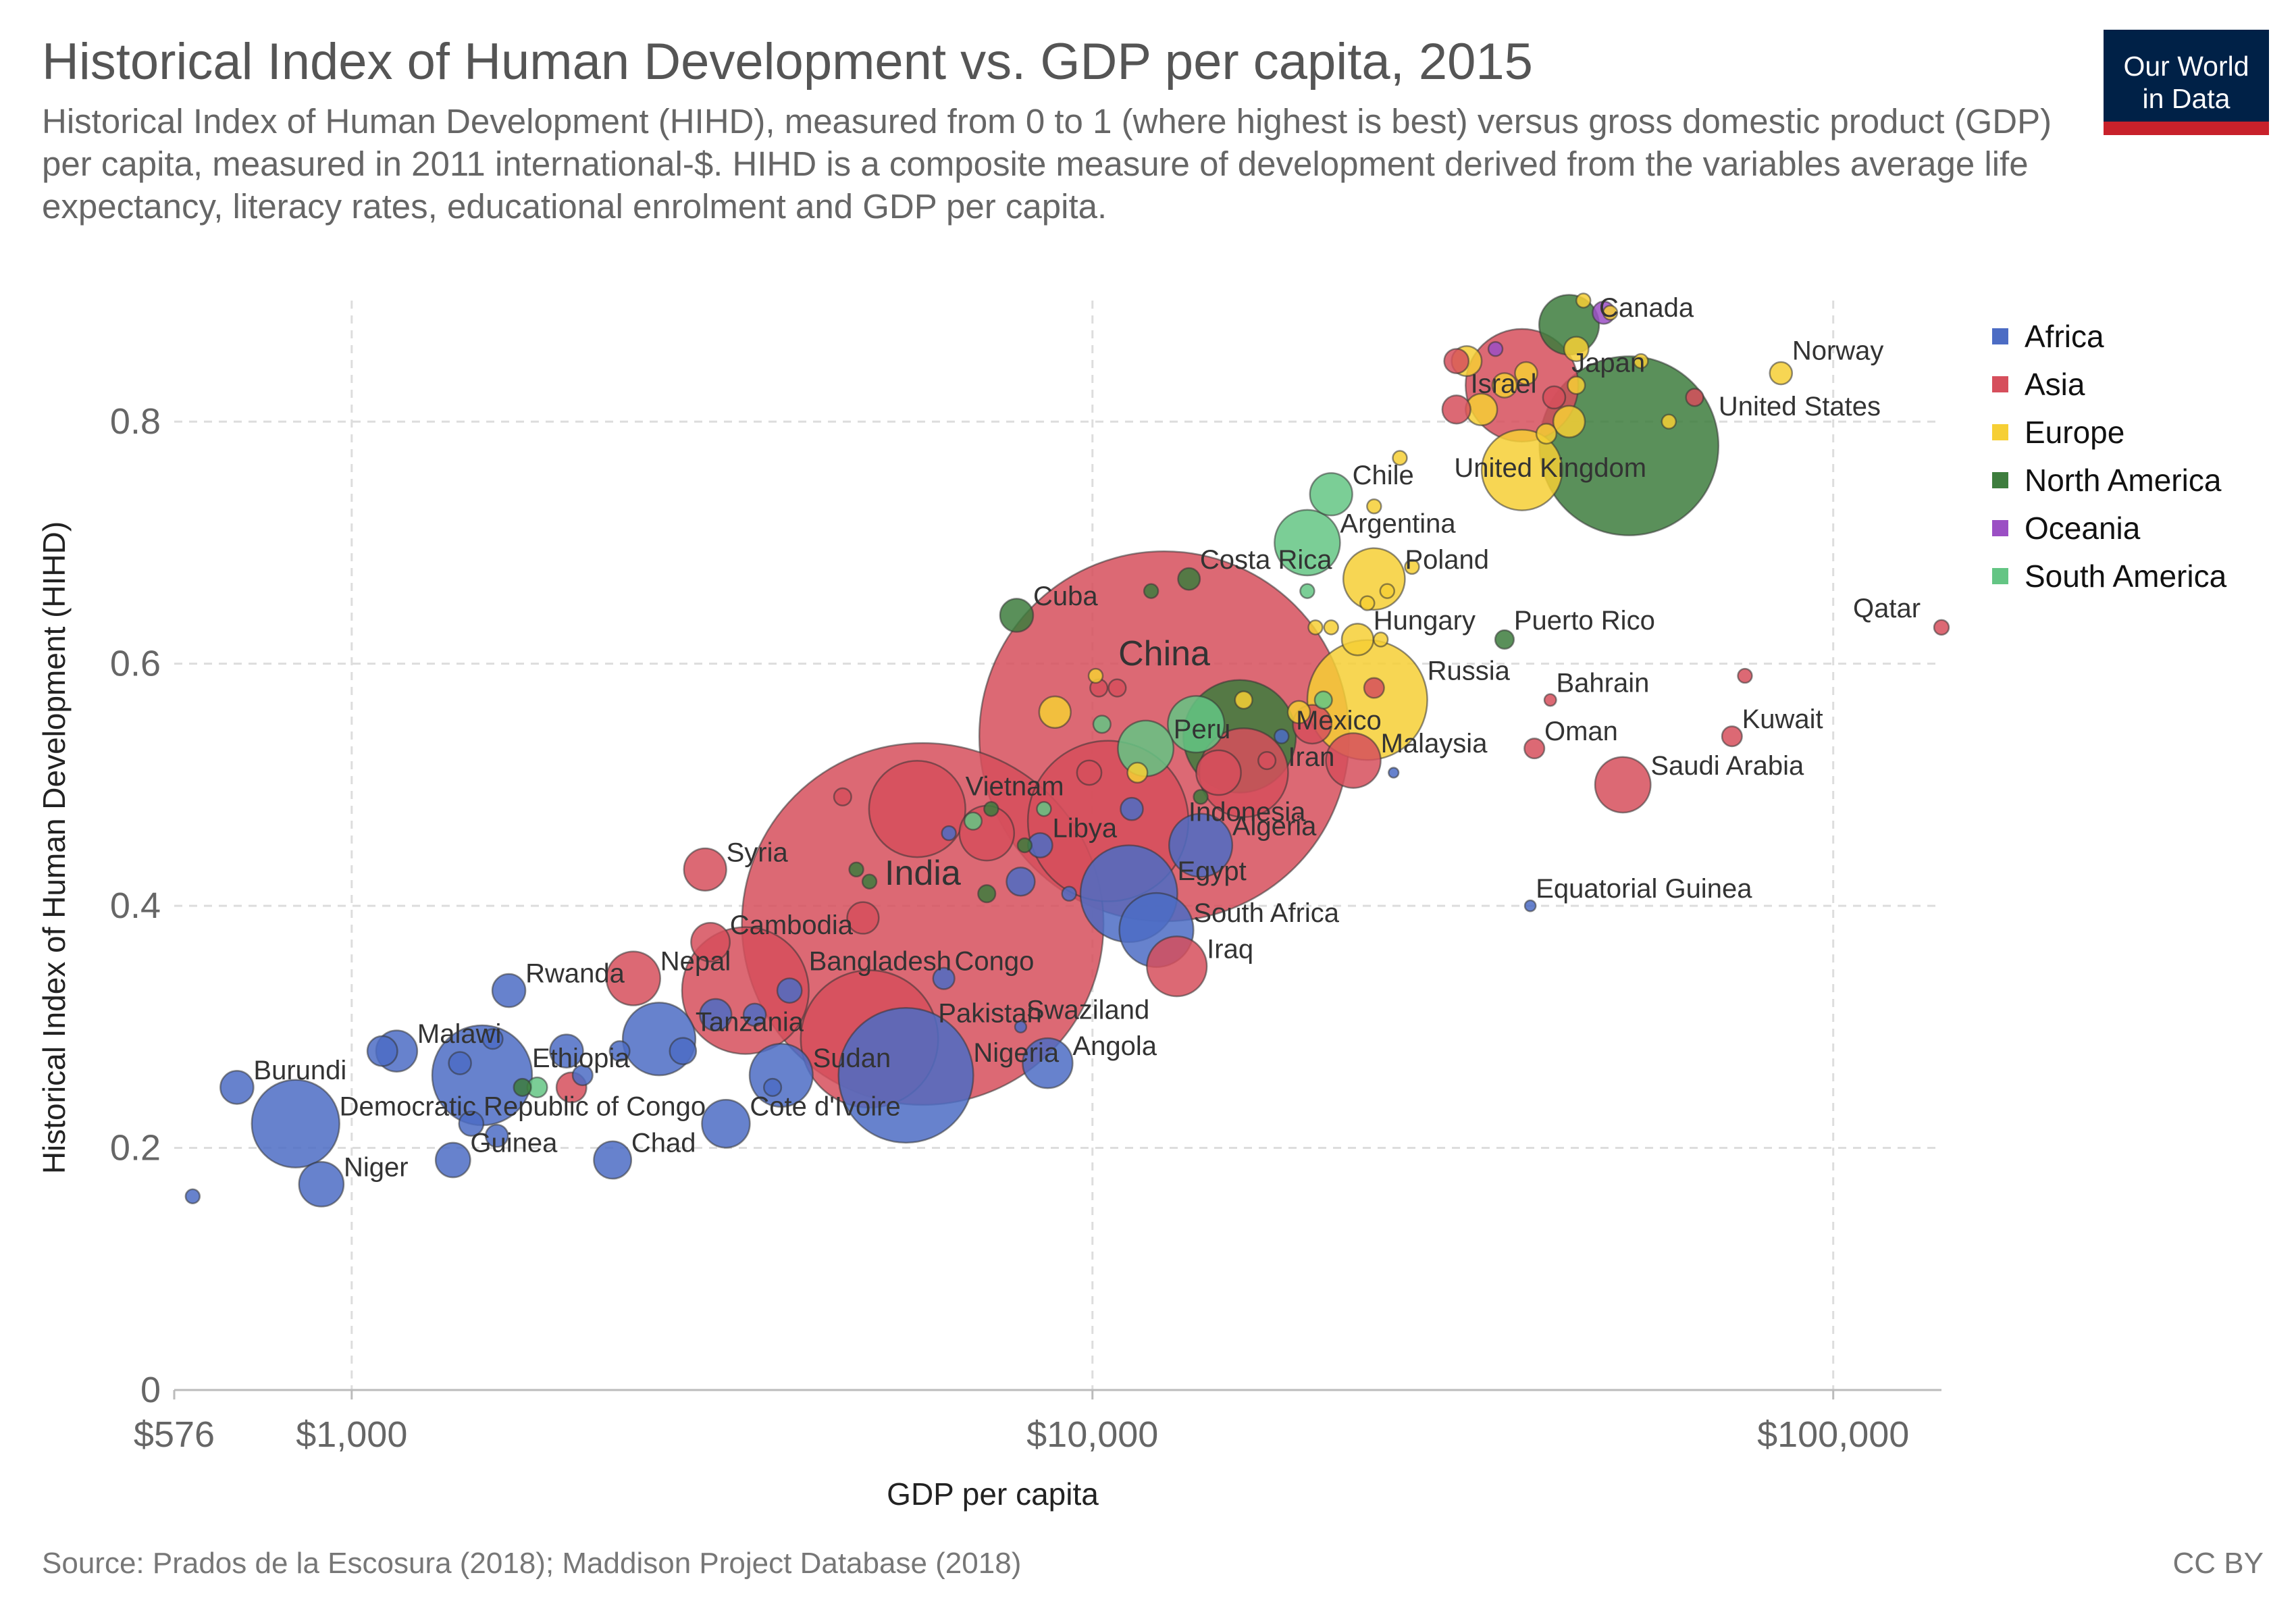 The height and width of the screenshot is (1621, 2296). I want to click on point-label: Congo, so click(995, 962).